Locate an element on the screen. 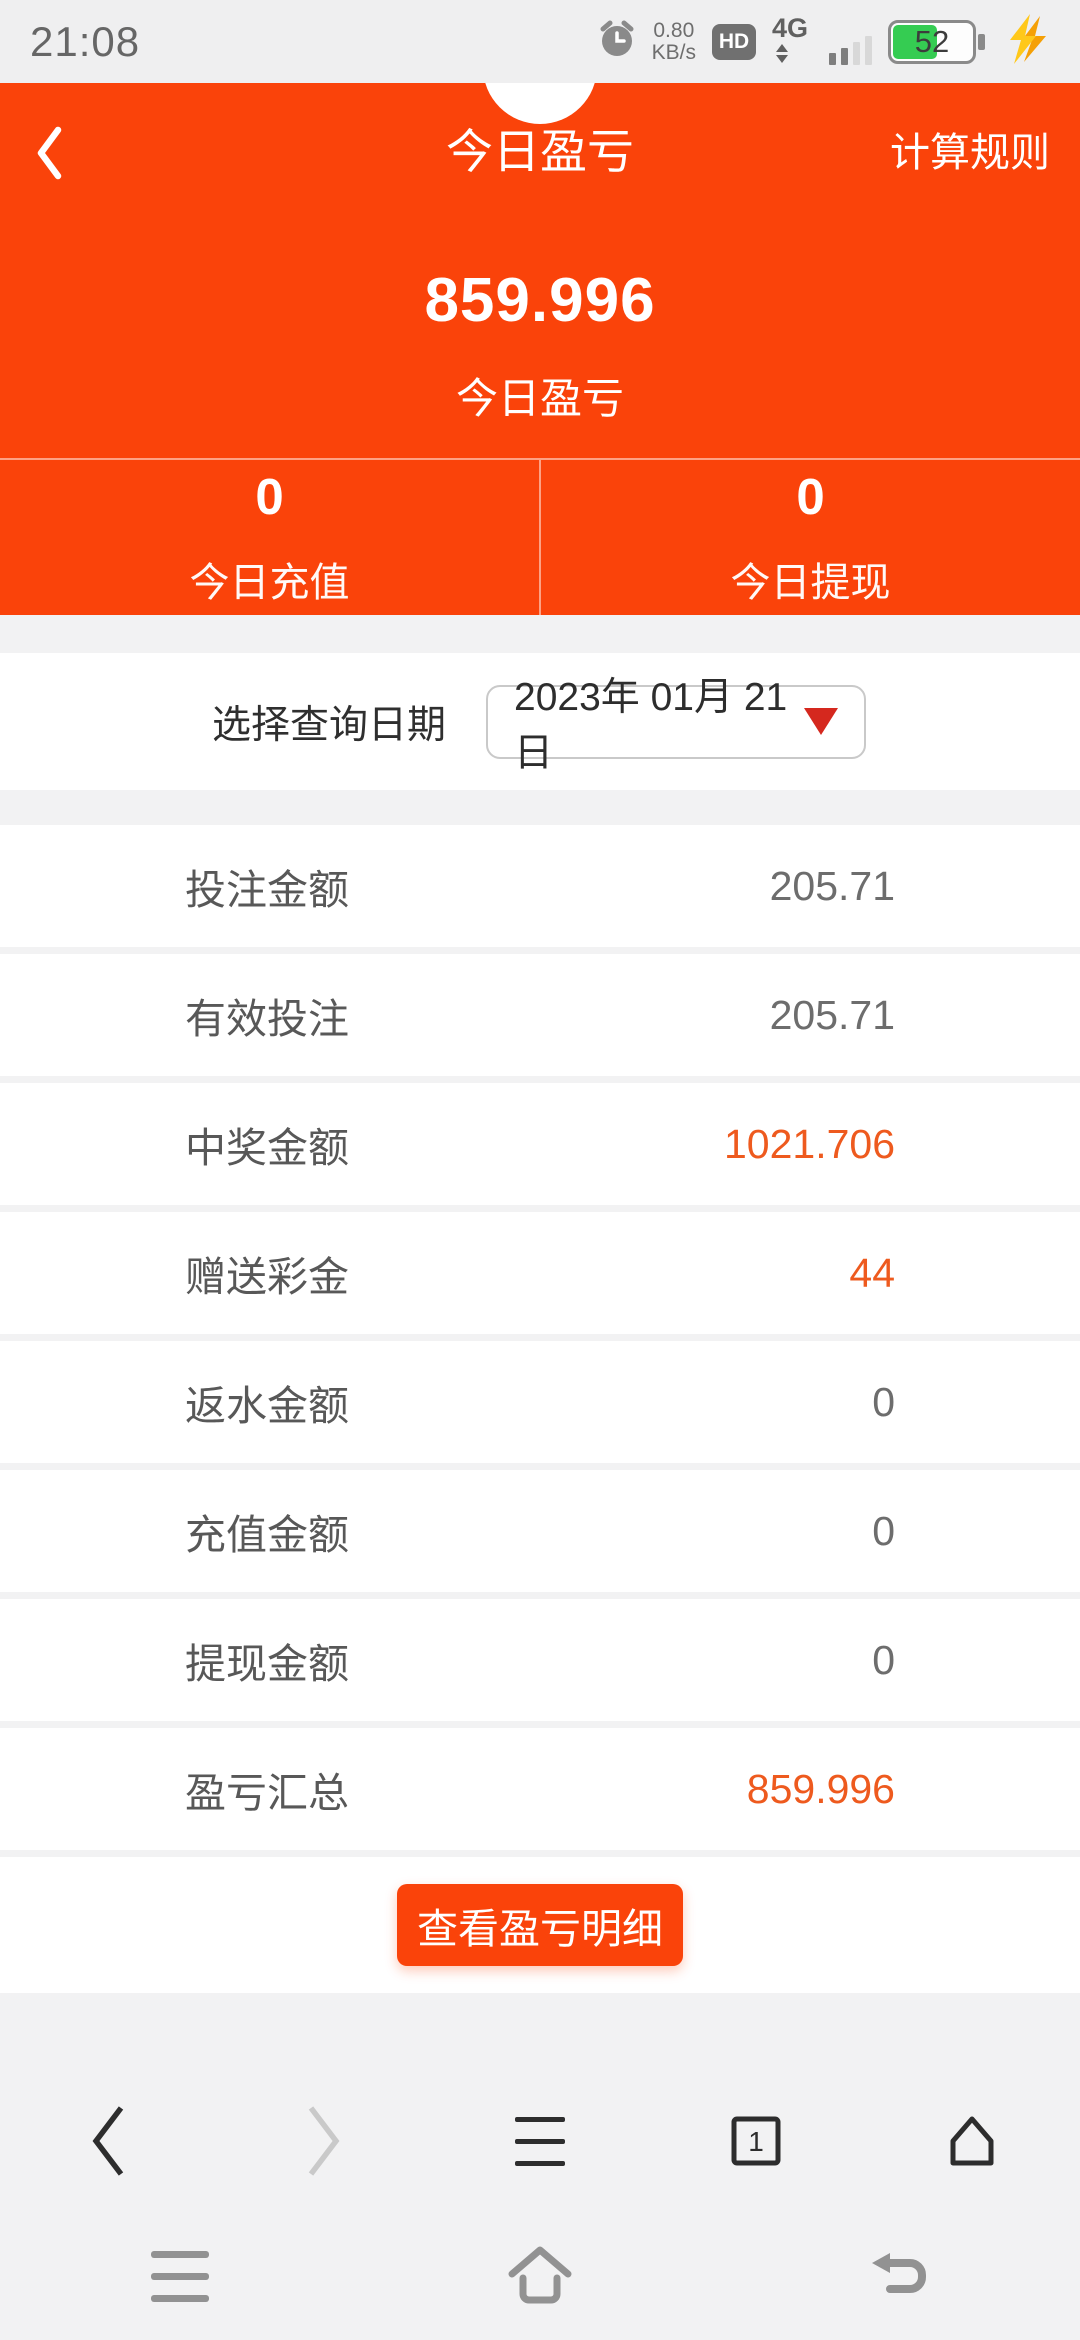 This screenshot has width=1080, height=2340. row-label: 提现金额 is located at coordinates (267, 1664).